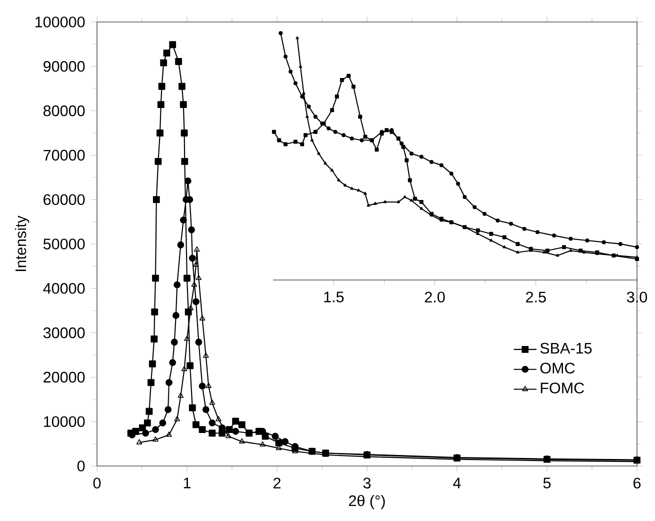 This screenshot has width=655, height=521. I want to click on y-tick-label: 90000, so click(64, 66).